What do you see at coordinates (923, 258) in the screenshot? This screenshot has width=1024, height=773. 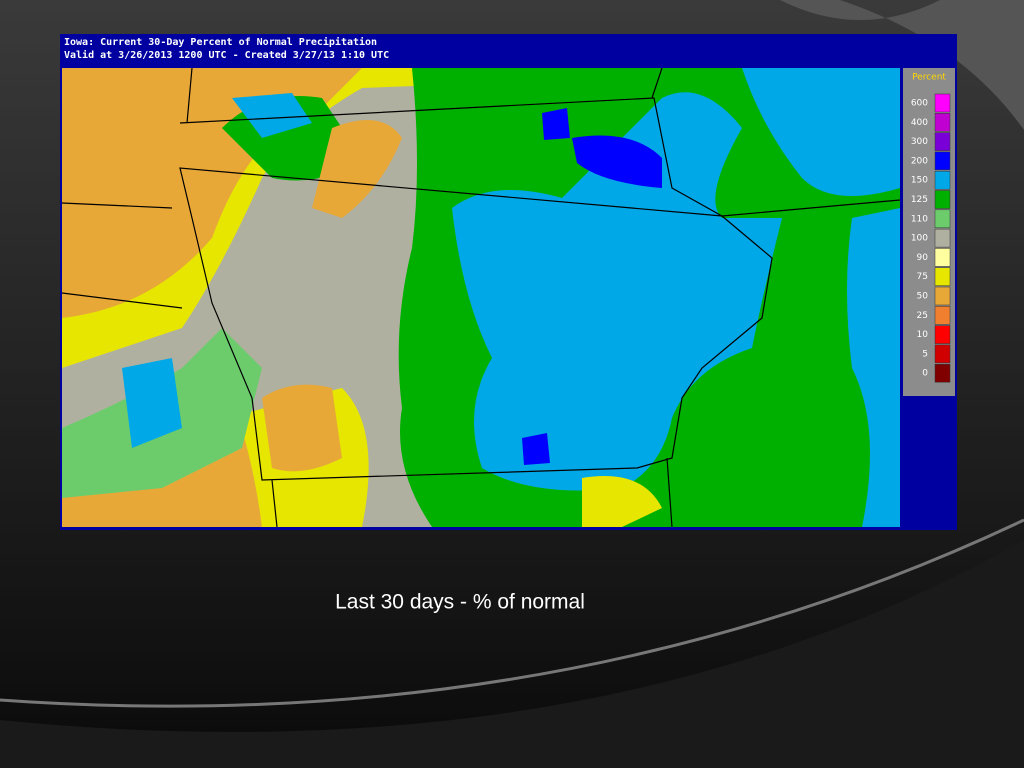 I see `legend-label: 90` at bounding box center [923, 258].